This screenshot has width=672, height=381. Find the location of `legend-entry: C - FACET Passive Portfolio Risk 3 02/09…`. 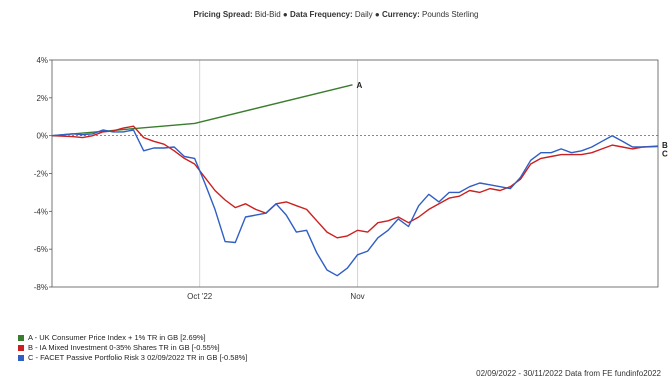

legend-entry: C - FACET Passive Portfolio Risk 3 02/09… is located at coordinates (132, 358).